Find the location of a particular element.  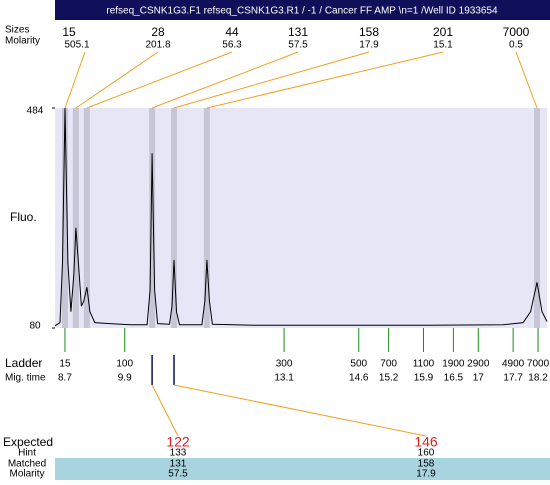

row-value: 160 is located at coordinates (426, 453).